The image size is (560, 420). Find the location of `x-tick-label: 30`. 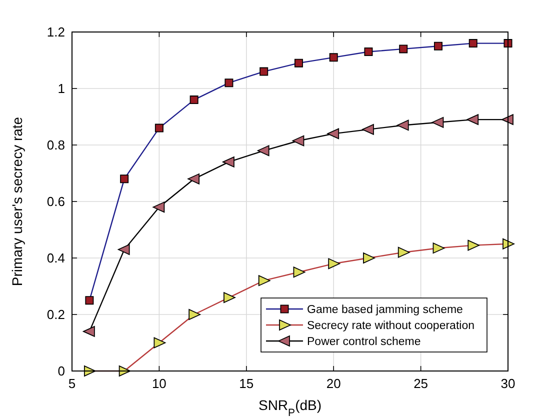

x-tick-label: 30 is located at coordinates (508, 383).